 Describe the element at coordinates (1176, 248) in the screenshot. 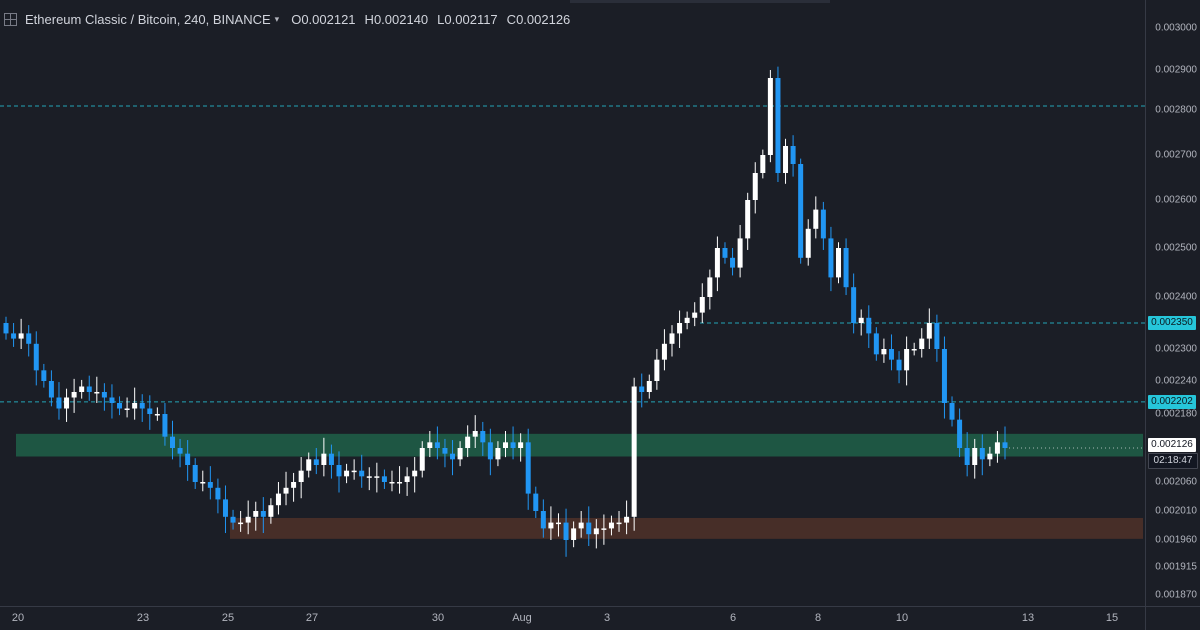

I see `price-tick-label: 0.002500` at that location.